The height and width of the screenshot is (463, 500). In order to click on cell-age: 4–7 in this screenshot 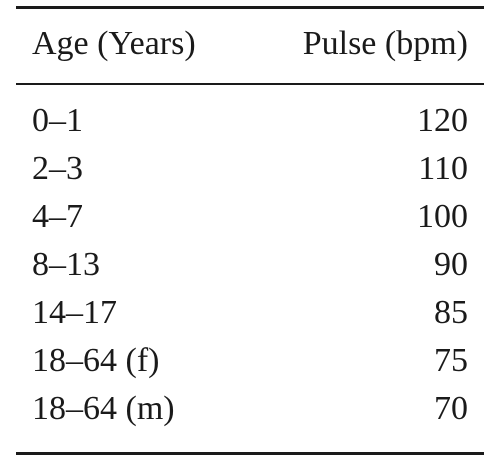, I will do `click(57, 216)`.